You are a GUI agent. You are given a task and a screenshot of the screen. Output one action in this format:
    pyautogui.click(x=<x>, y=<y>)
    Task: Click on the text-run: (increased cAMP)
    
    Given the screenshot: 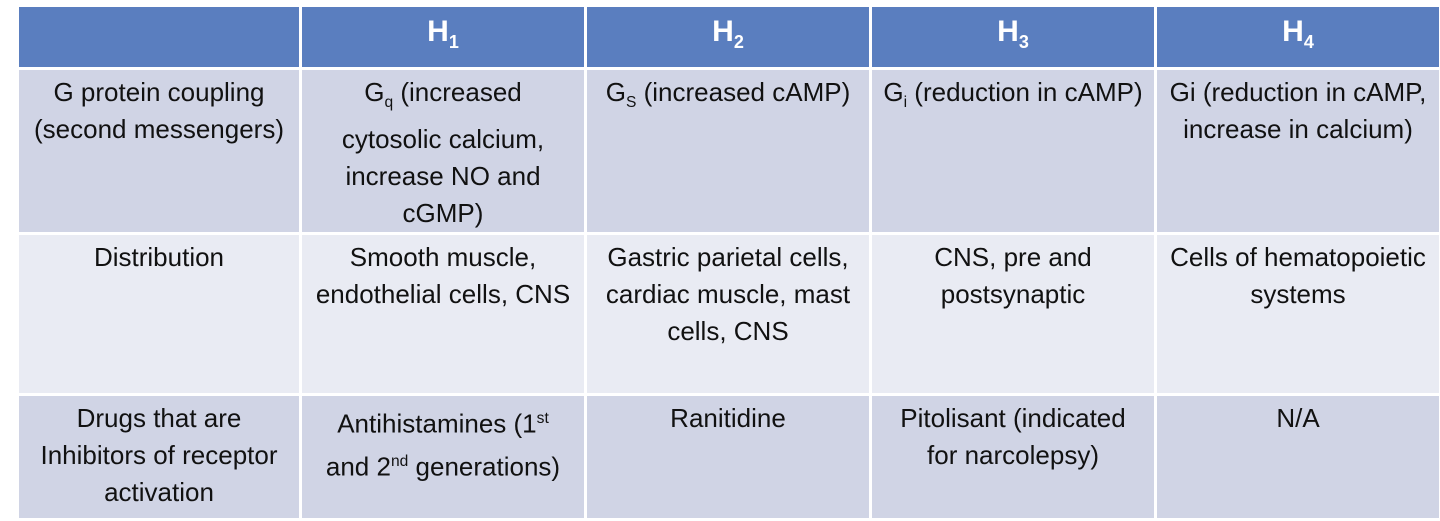 What is the action you would take?
    pyautogui.click(x=743, y=92)
    